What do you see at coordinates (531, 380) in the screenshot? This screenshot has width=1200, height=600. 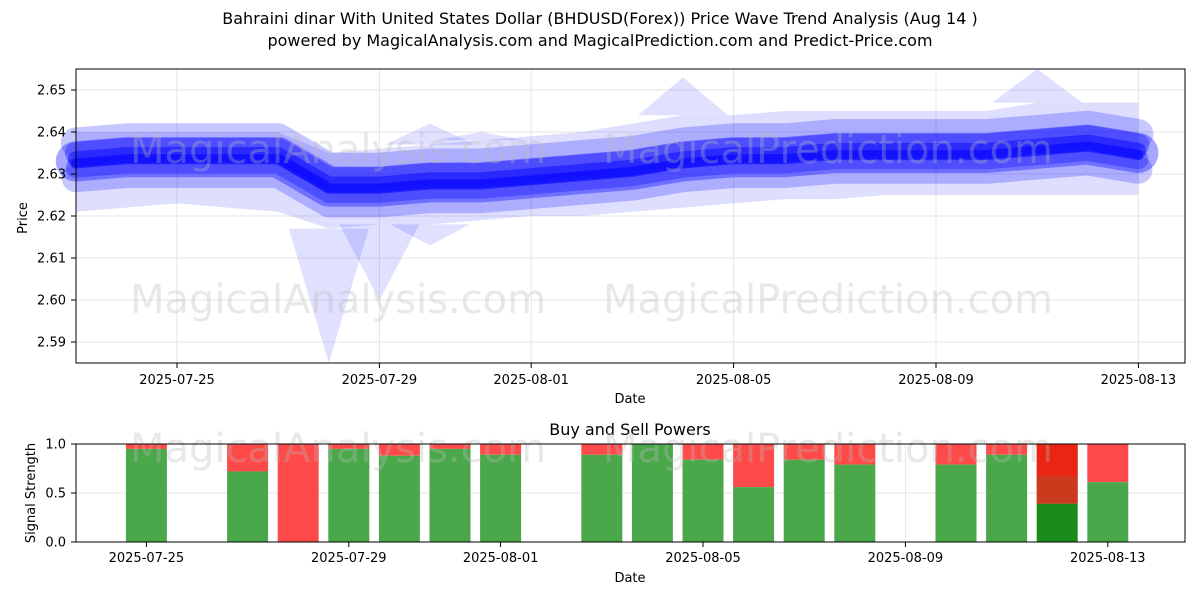 I see `price-x-tick-label: 2025-08-01` at bounding box center [531, 380].